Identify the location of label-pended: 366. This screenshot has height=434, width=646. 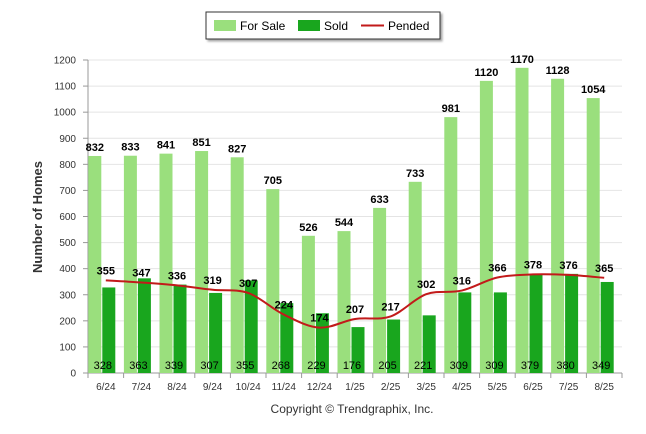
(497, 269).